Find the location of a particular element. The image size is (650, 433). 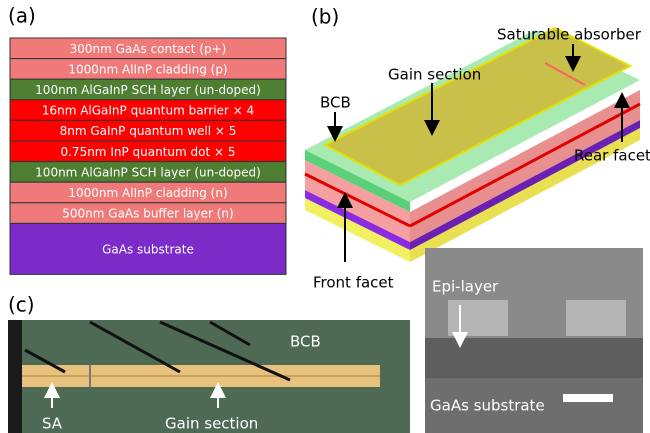

annotation: Epi-layer is located at coordinates (465, 287).